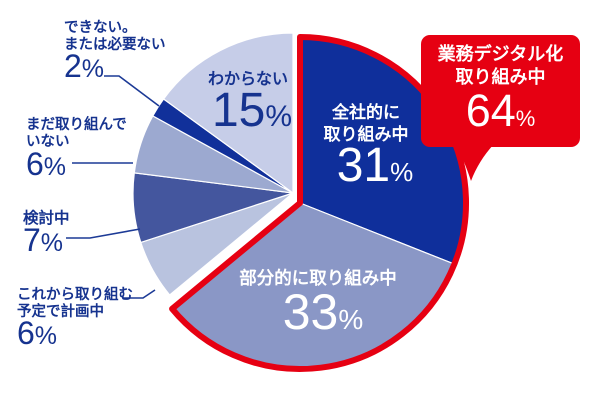 Image resolution: width=600 pixels, height=405 pixels. I want to click on value-korekara: 6%, so click(37, 333).